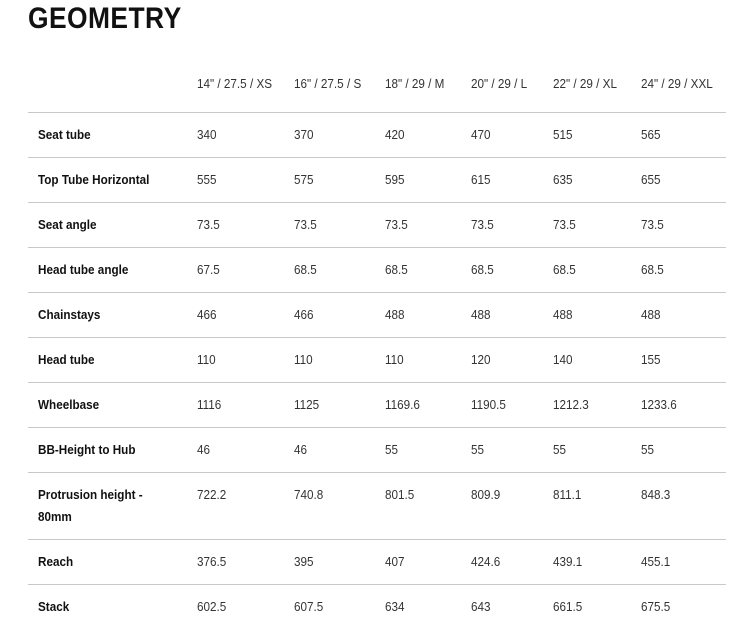 Image resolution: width=747 pixels, height=638 pixels. I want to click on cell-value-text: 848.3, so click(656, 494).